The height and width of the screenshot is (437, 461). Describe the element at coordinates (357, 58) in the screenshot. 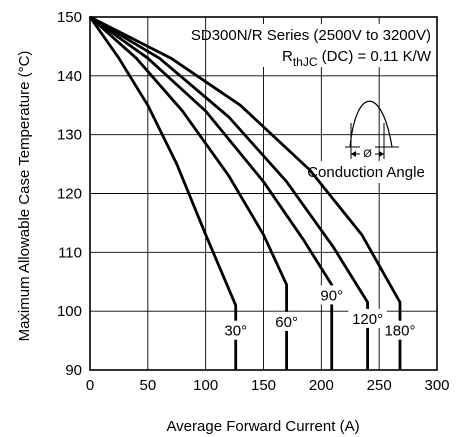

I see `chart-subtitle: RthJC (DC) = 0.11 K/W` at that location.